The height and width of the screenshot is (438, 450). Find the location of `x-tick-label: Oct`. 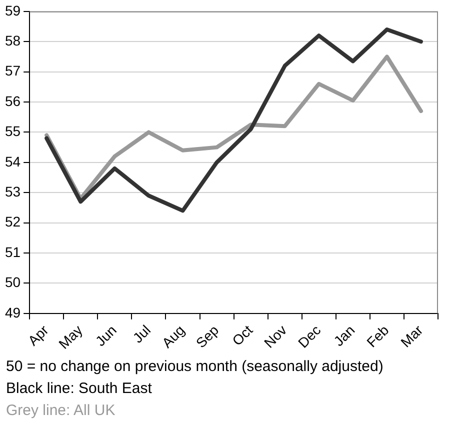

x-tick-label: Oct is located at coordinates (242, 335).